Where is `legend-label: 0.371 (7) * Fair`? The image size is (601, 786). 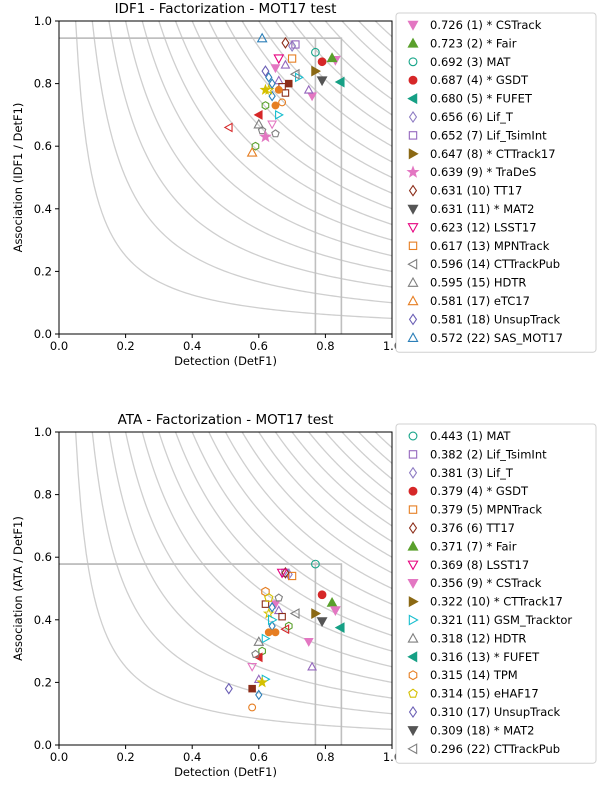
legend-label: 0.371 (7) * Fair is located at coordinates (473, 546).